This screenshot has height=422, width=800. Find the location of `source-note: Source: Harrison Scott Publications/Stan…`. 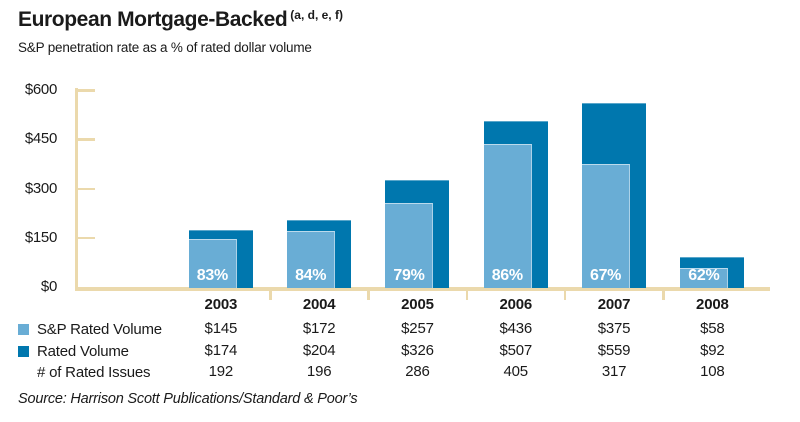

source-note: Source: Harrison Scott Publications/Stan… is located at coordinates (188, 399).